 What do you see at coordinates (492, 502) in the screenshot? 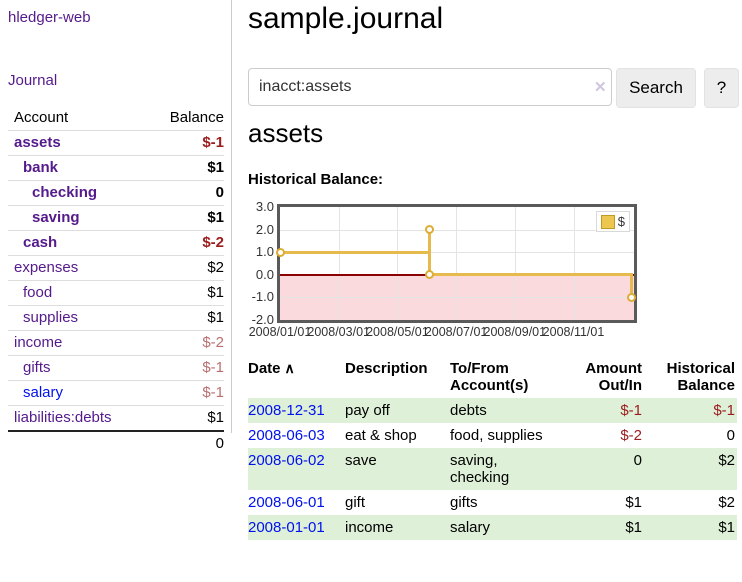
I see `transaction-row: 2008-06-01 gift gifts $1 $2` at bounding box center [492, 502].